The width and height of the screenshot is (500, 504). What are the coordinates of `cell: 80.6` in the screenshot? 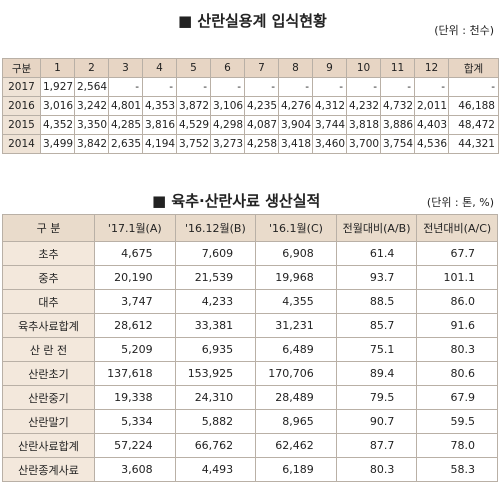 It's located at (457, 373).